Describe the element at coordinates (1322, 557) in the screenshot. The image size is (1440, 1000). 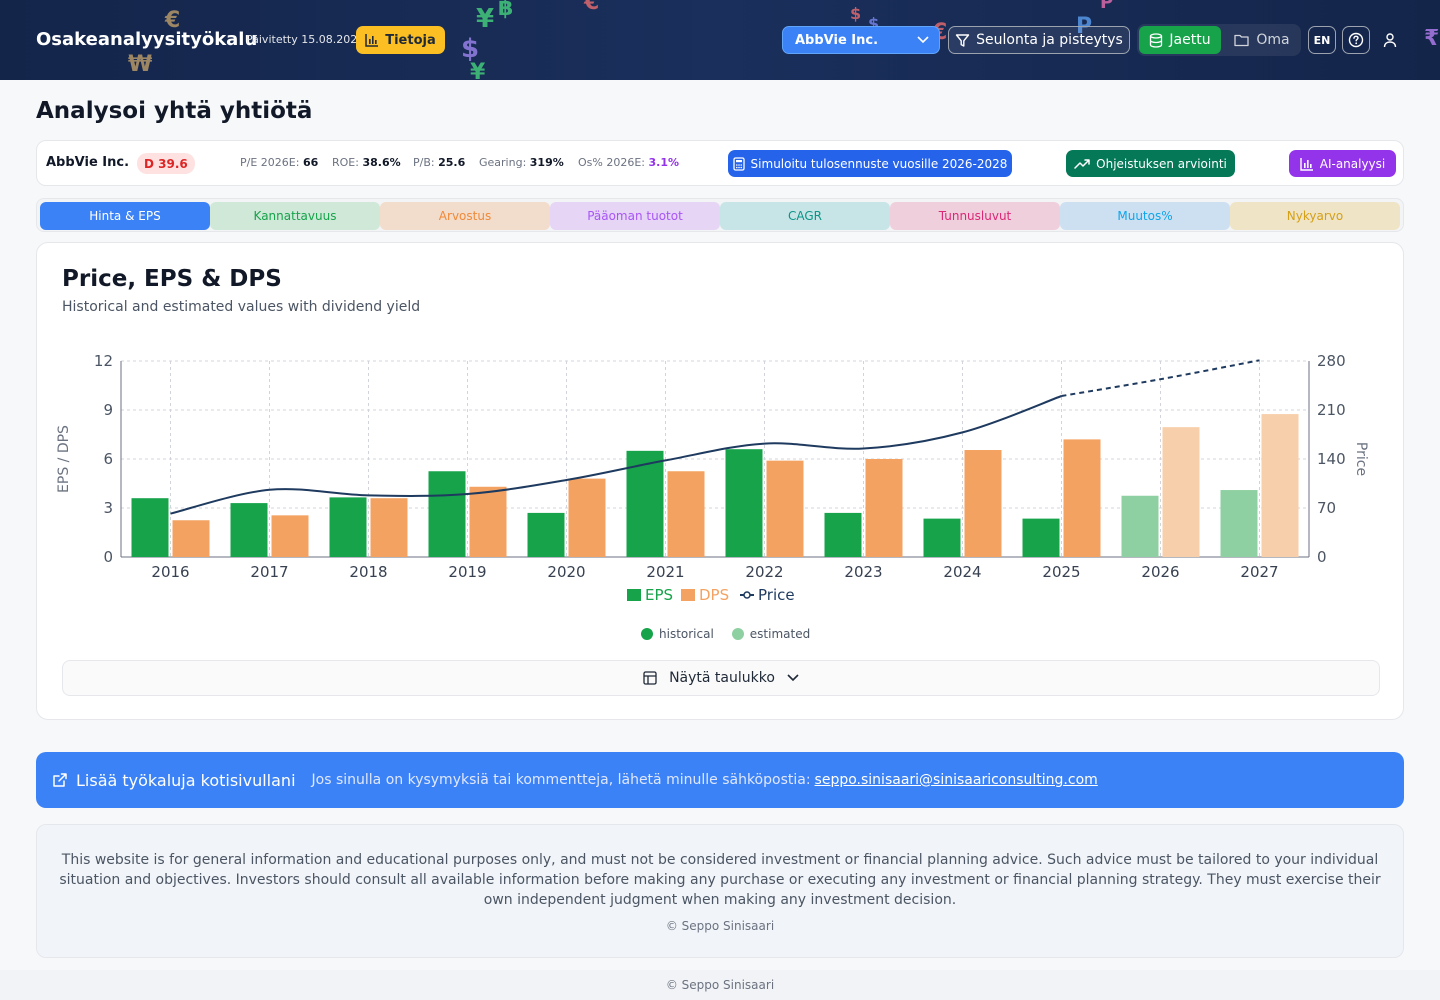
I see `y2-tick-label: 0` at that location.